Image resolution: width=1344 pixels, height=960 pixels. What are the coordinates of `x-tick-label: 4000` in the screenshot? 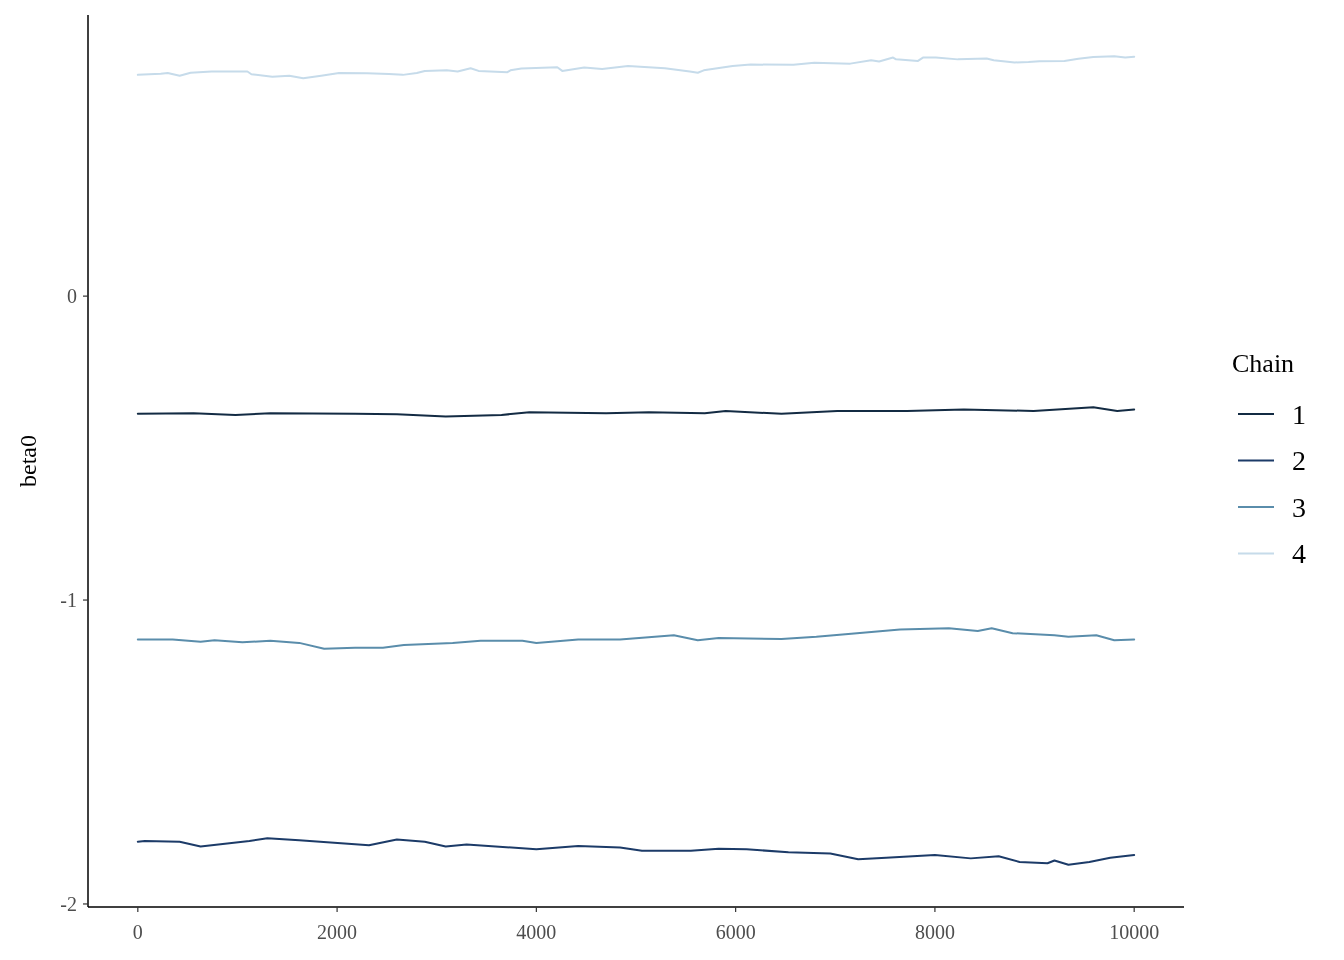 It's located at (536, 932).